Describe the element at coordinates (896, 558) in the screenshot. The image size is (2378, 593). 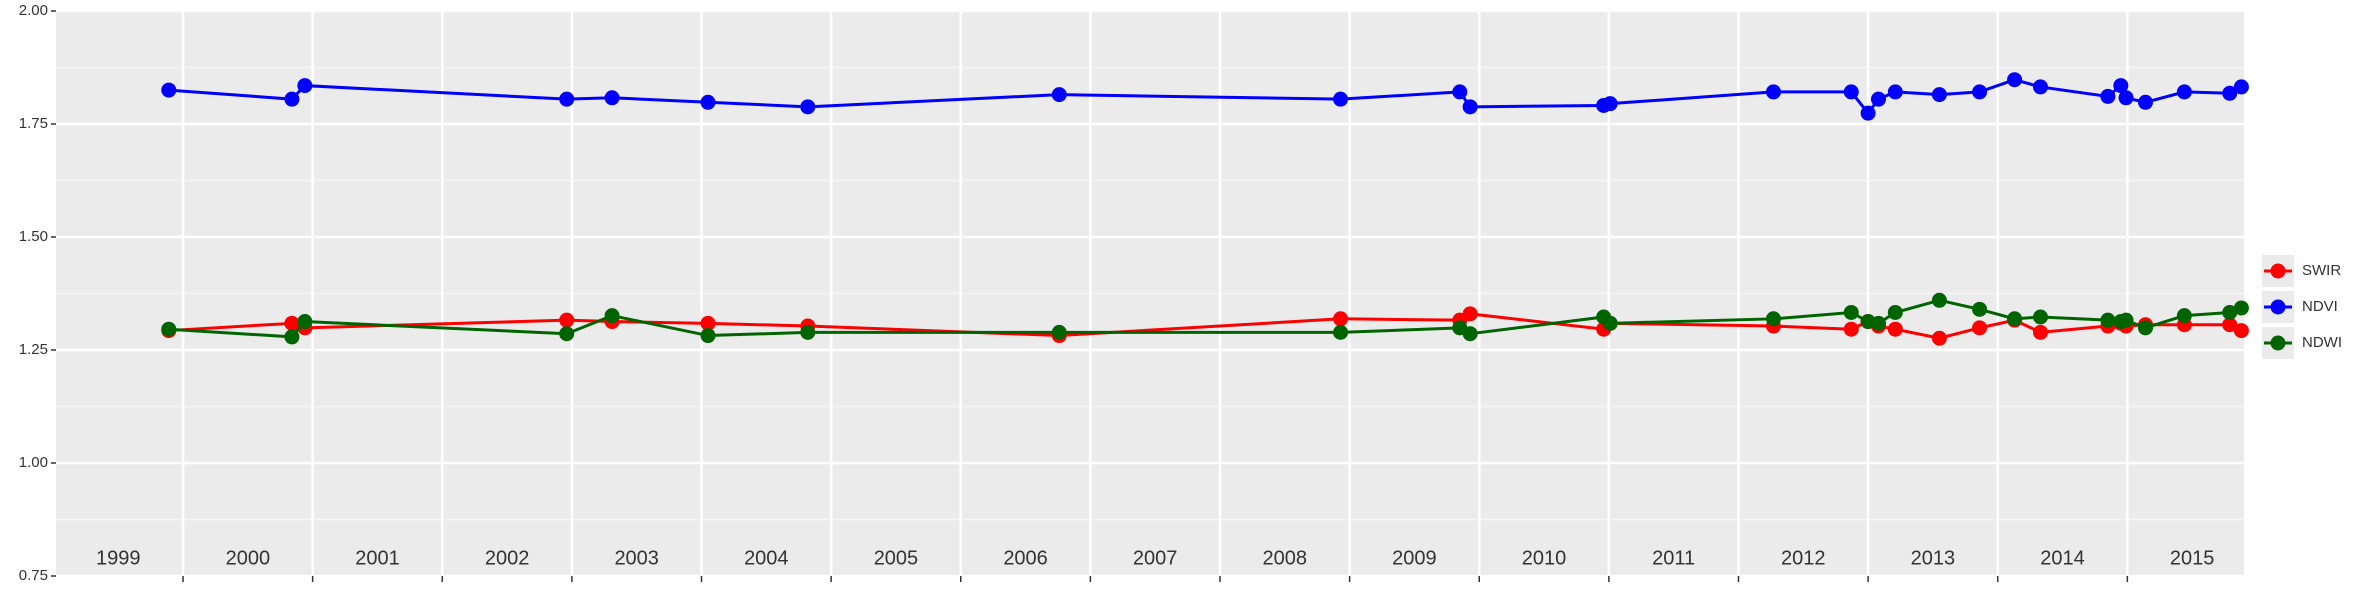
I see `x-tick-label: 2005` at that location.